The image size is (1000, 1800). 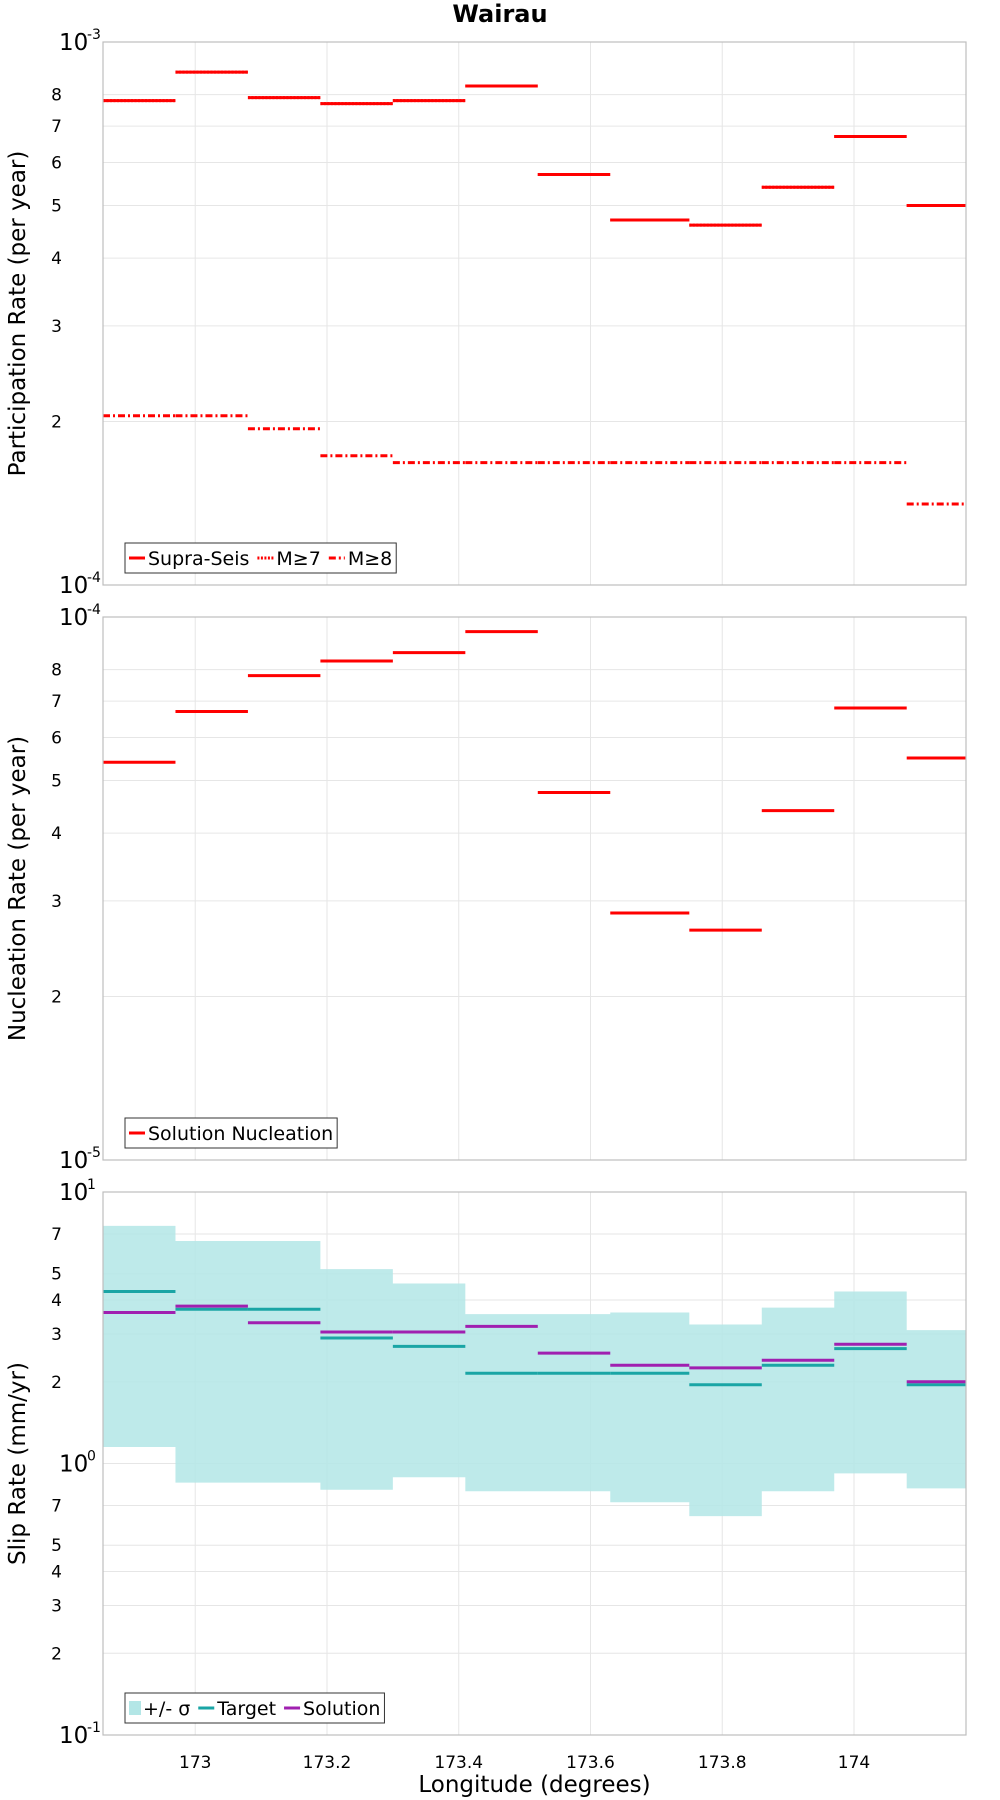 What do you see at coordinates (590, 1763) in the screenshot?
I see `x-tick-label: 173.6` at bounding box center [590, 1763].